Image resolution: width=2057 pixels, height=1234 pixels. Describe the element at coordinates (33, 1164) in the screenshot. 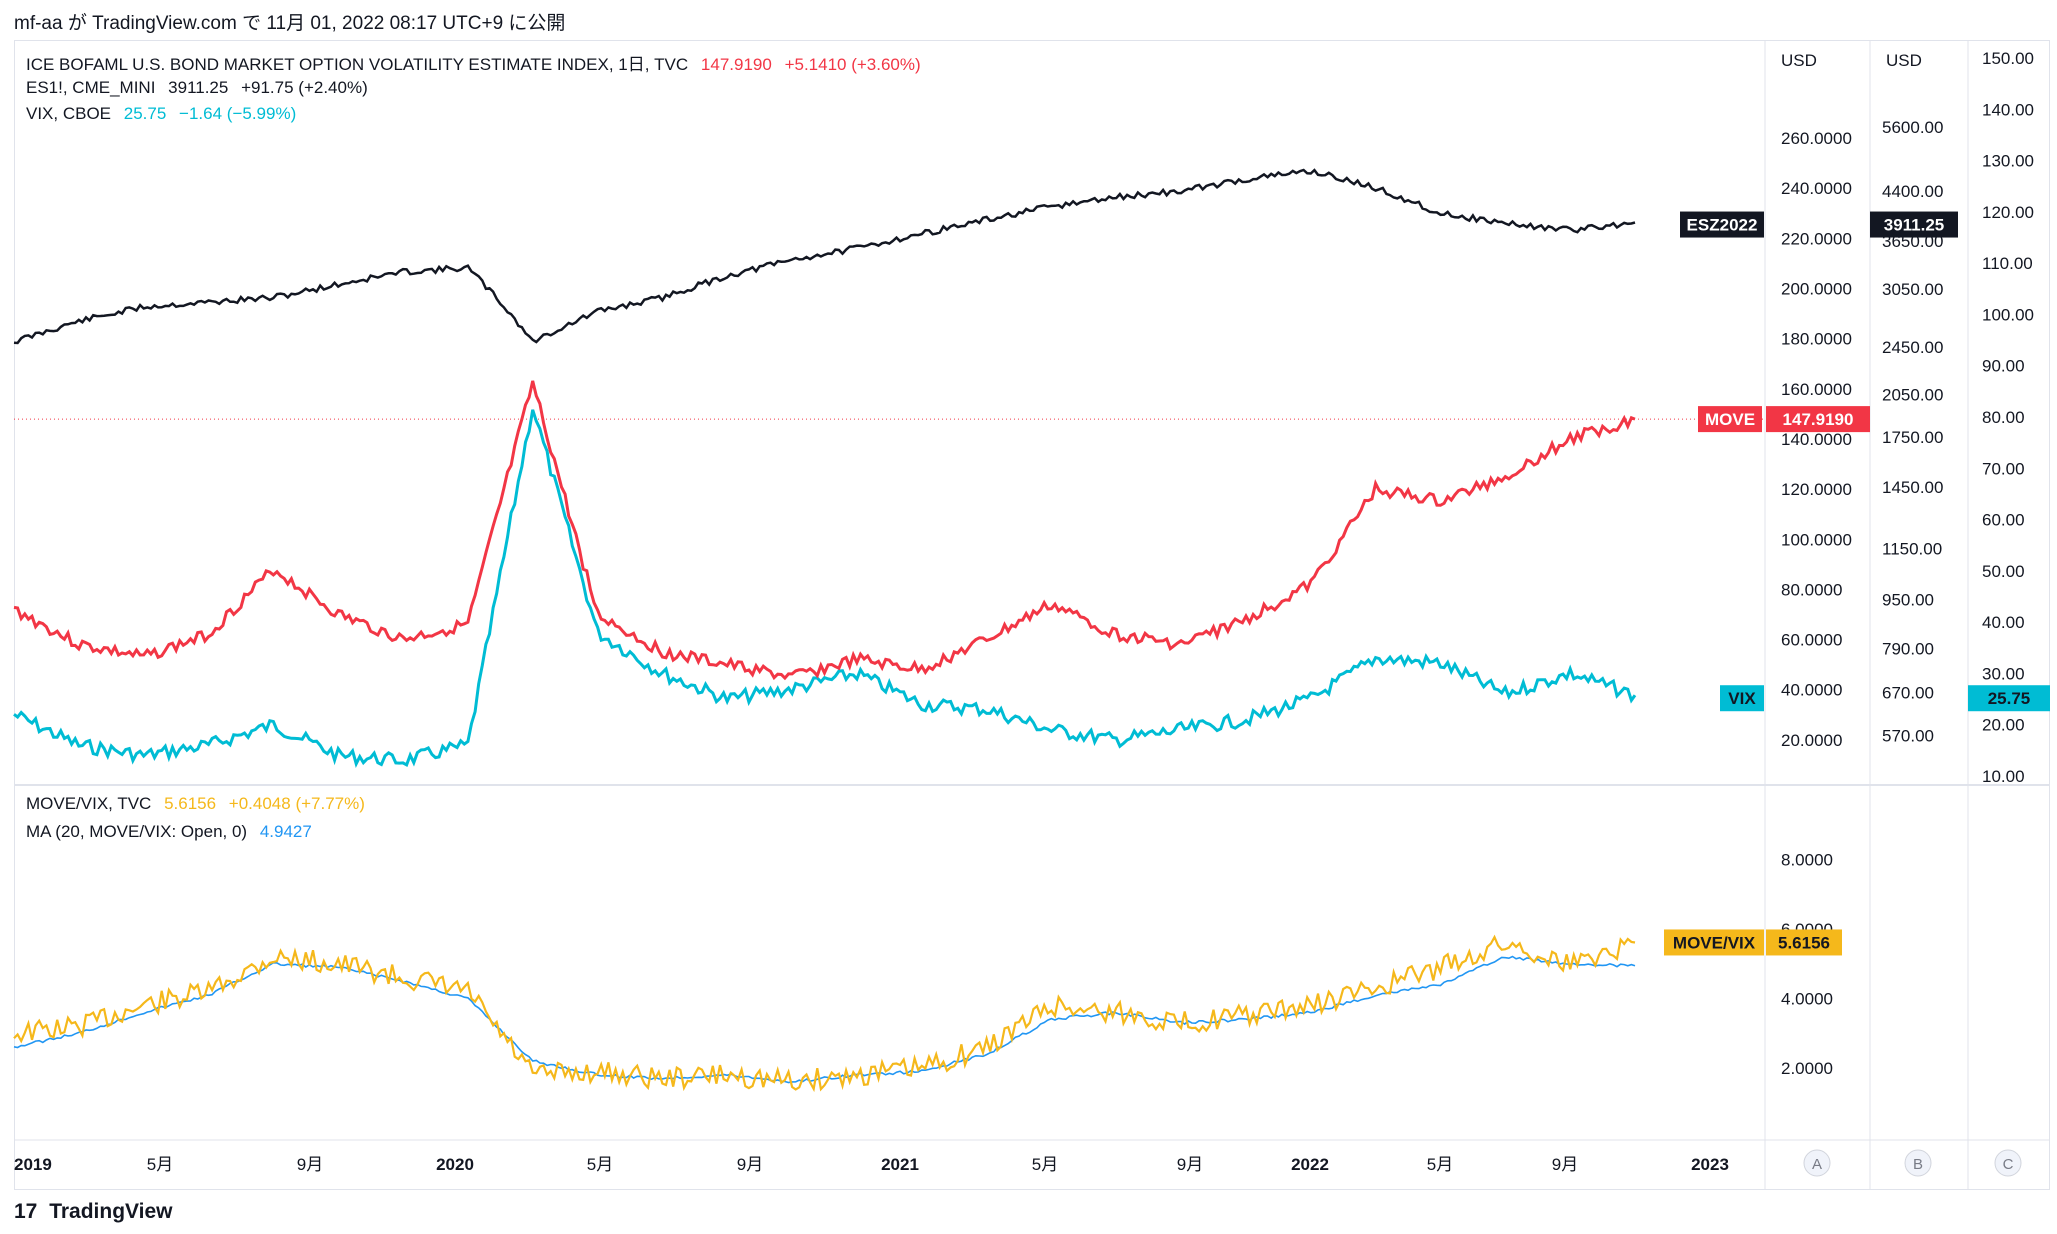

I see `time-axis-tick: 2019` at that location.